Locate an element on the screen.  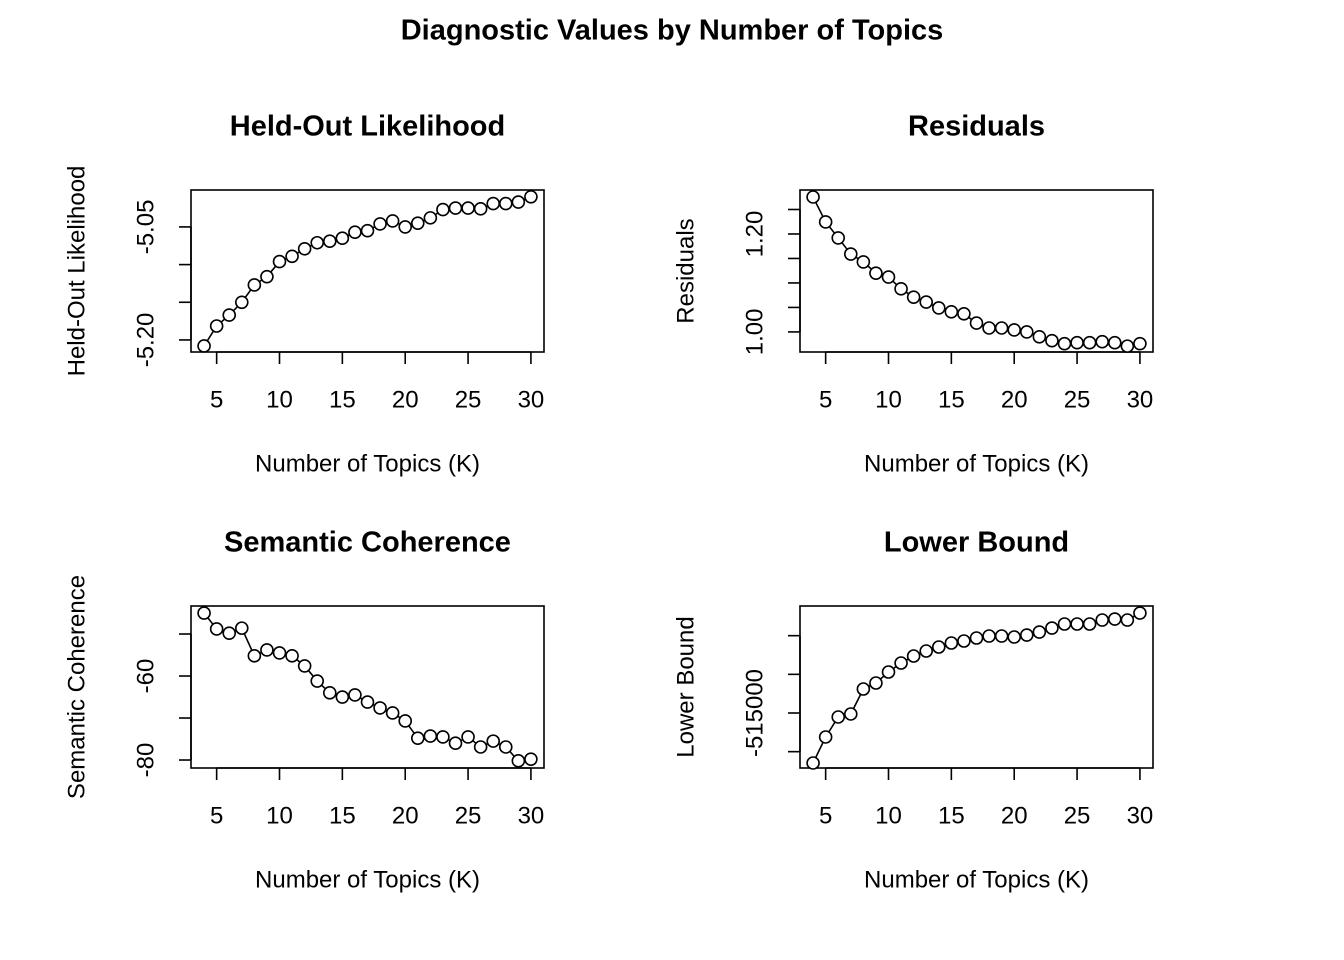
y-tick-label: -80 is located at coordinates (145, 760).